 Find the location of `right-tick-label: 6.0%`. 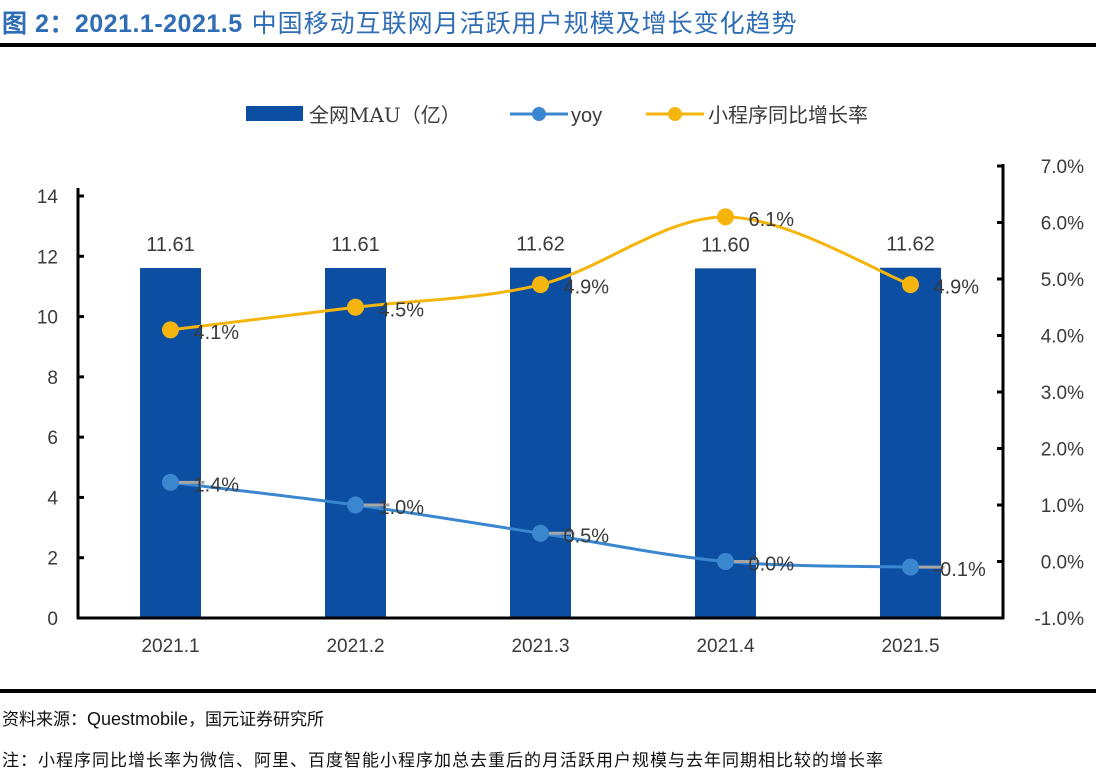

right-tick-label: 6.0% is located at coordinates (1062, 224).